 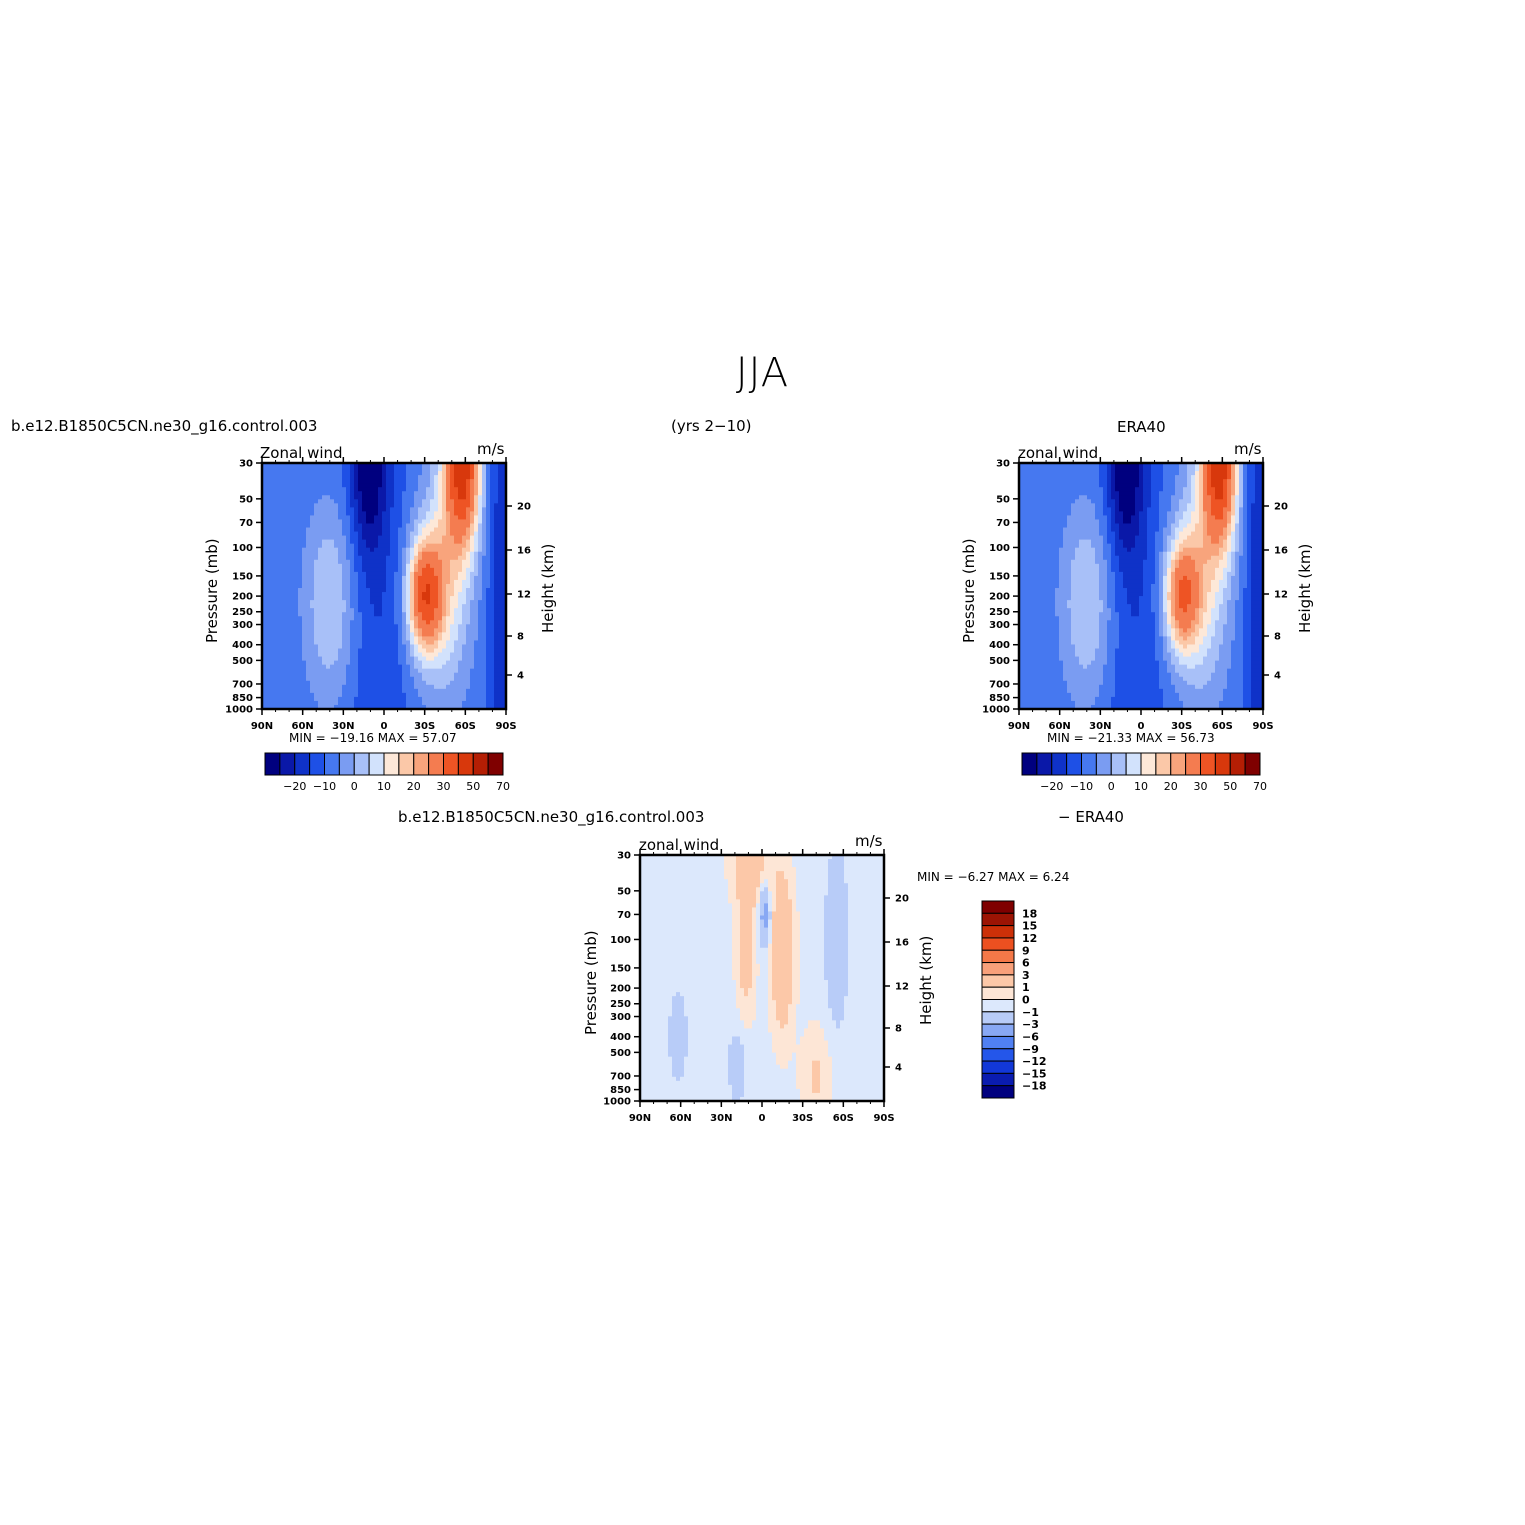 What do you see at coordinates (376, 764) in the screenshot?
I see `colorbar-box` at bounding box center [376, 764].